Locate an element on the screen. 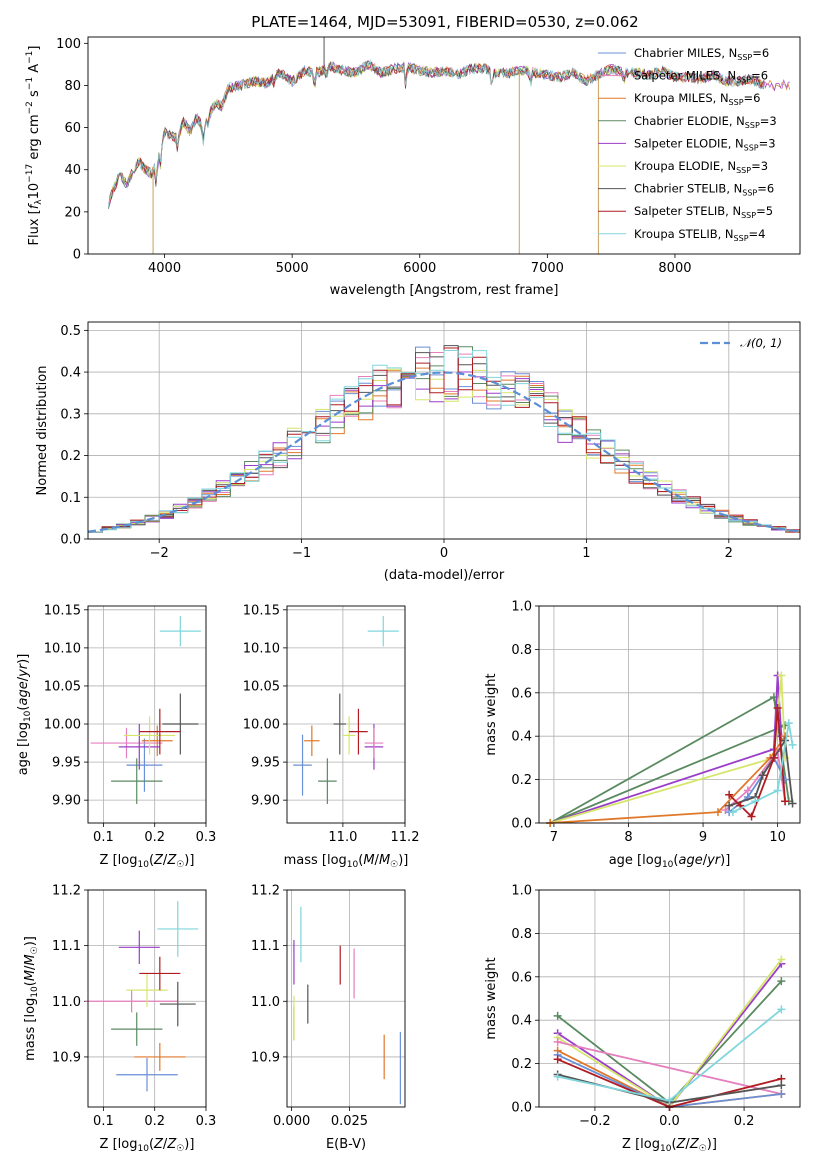 The width and height of the screenshot is (819, 1170). mass-Z-xtick-label: 0.2 is located at coordinates (154, 1121).